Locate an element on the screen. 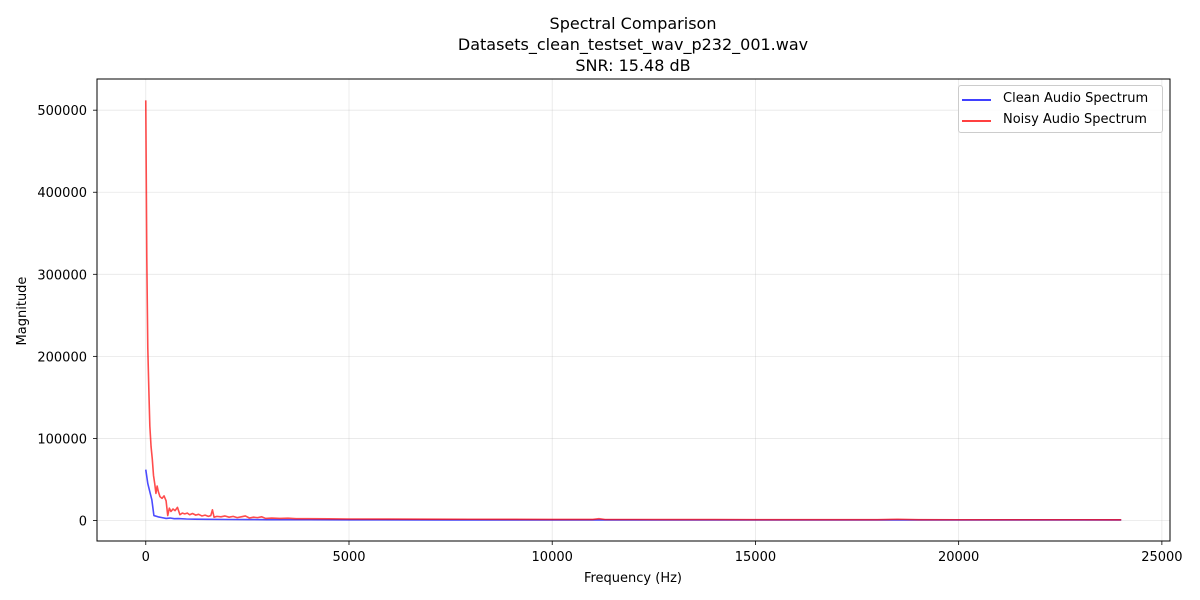  y-tick-label: 500000 is located at coordinates (62, 111).